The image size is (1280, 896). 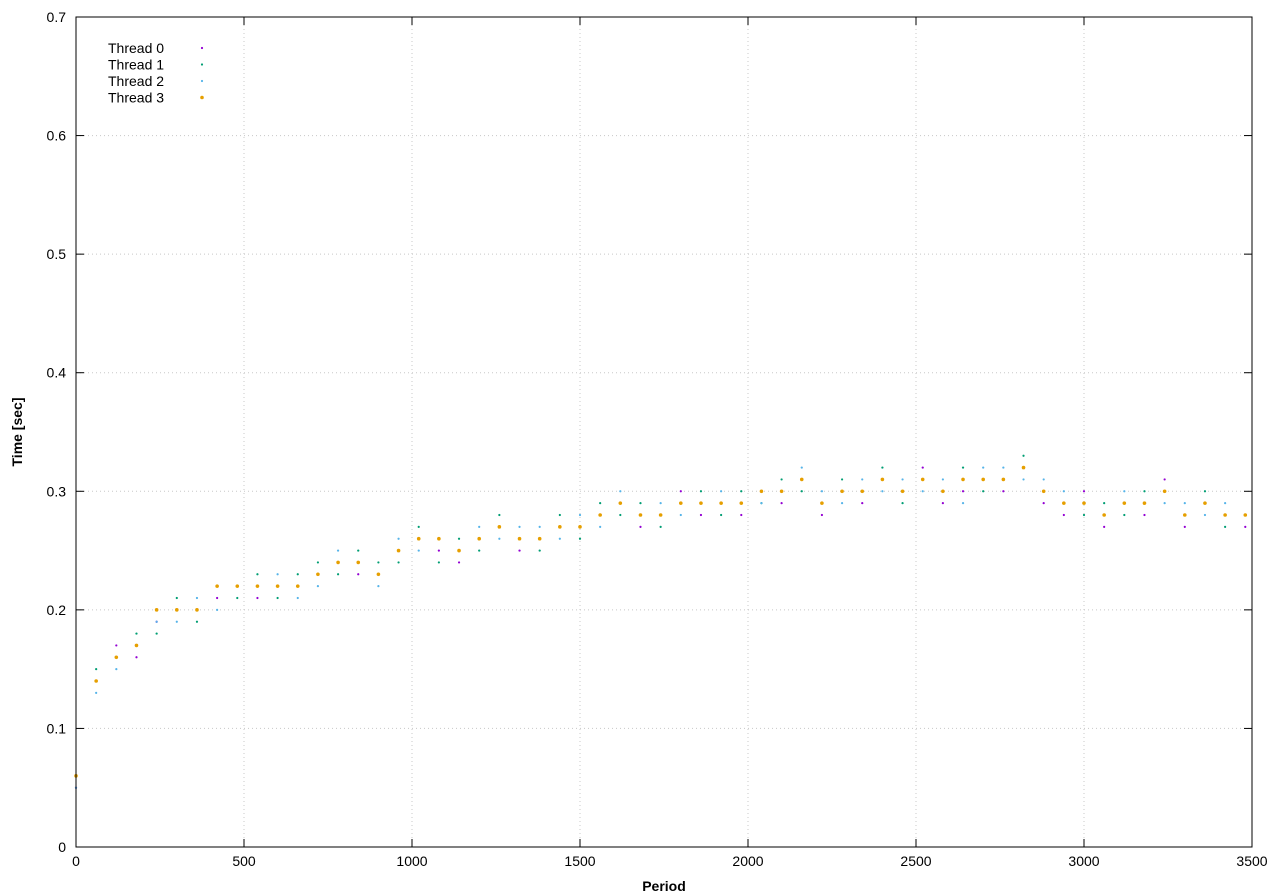 What do you see at coordinates (76, 861) in the screenshot?
I see `x-tick-label: 0` at bounding box center [76, 861].